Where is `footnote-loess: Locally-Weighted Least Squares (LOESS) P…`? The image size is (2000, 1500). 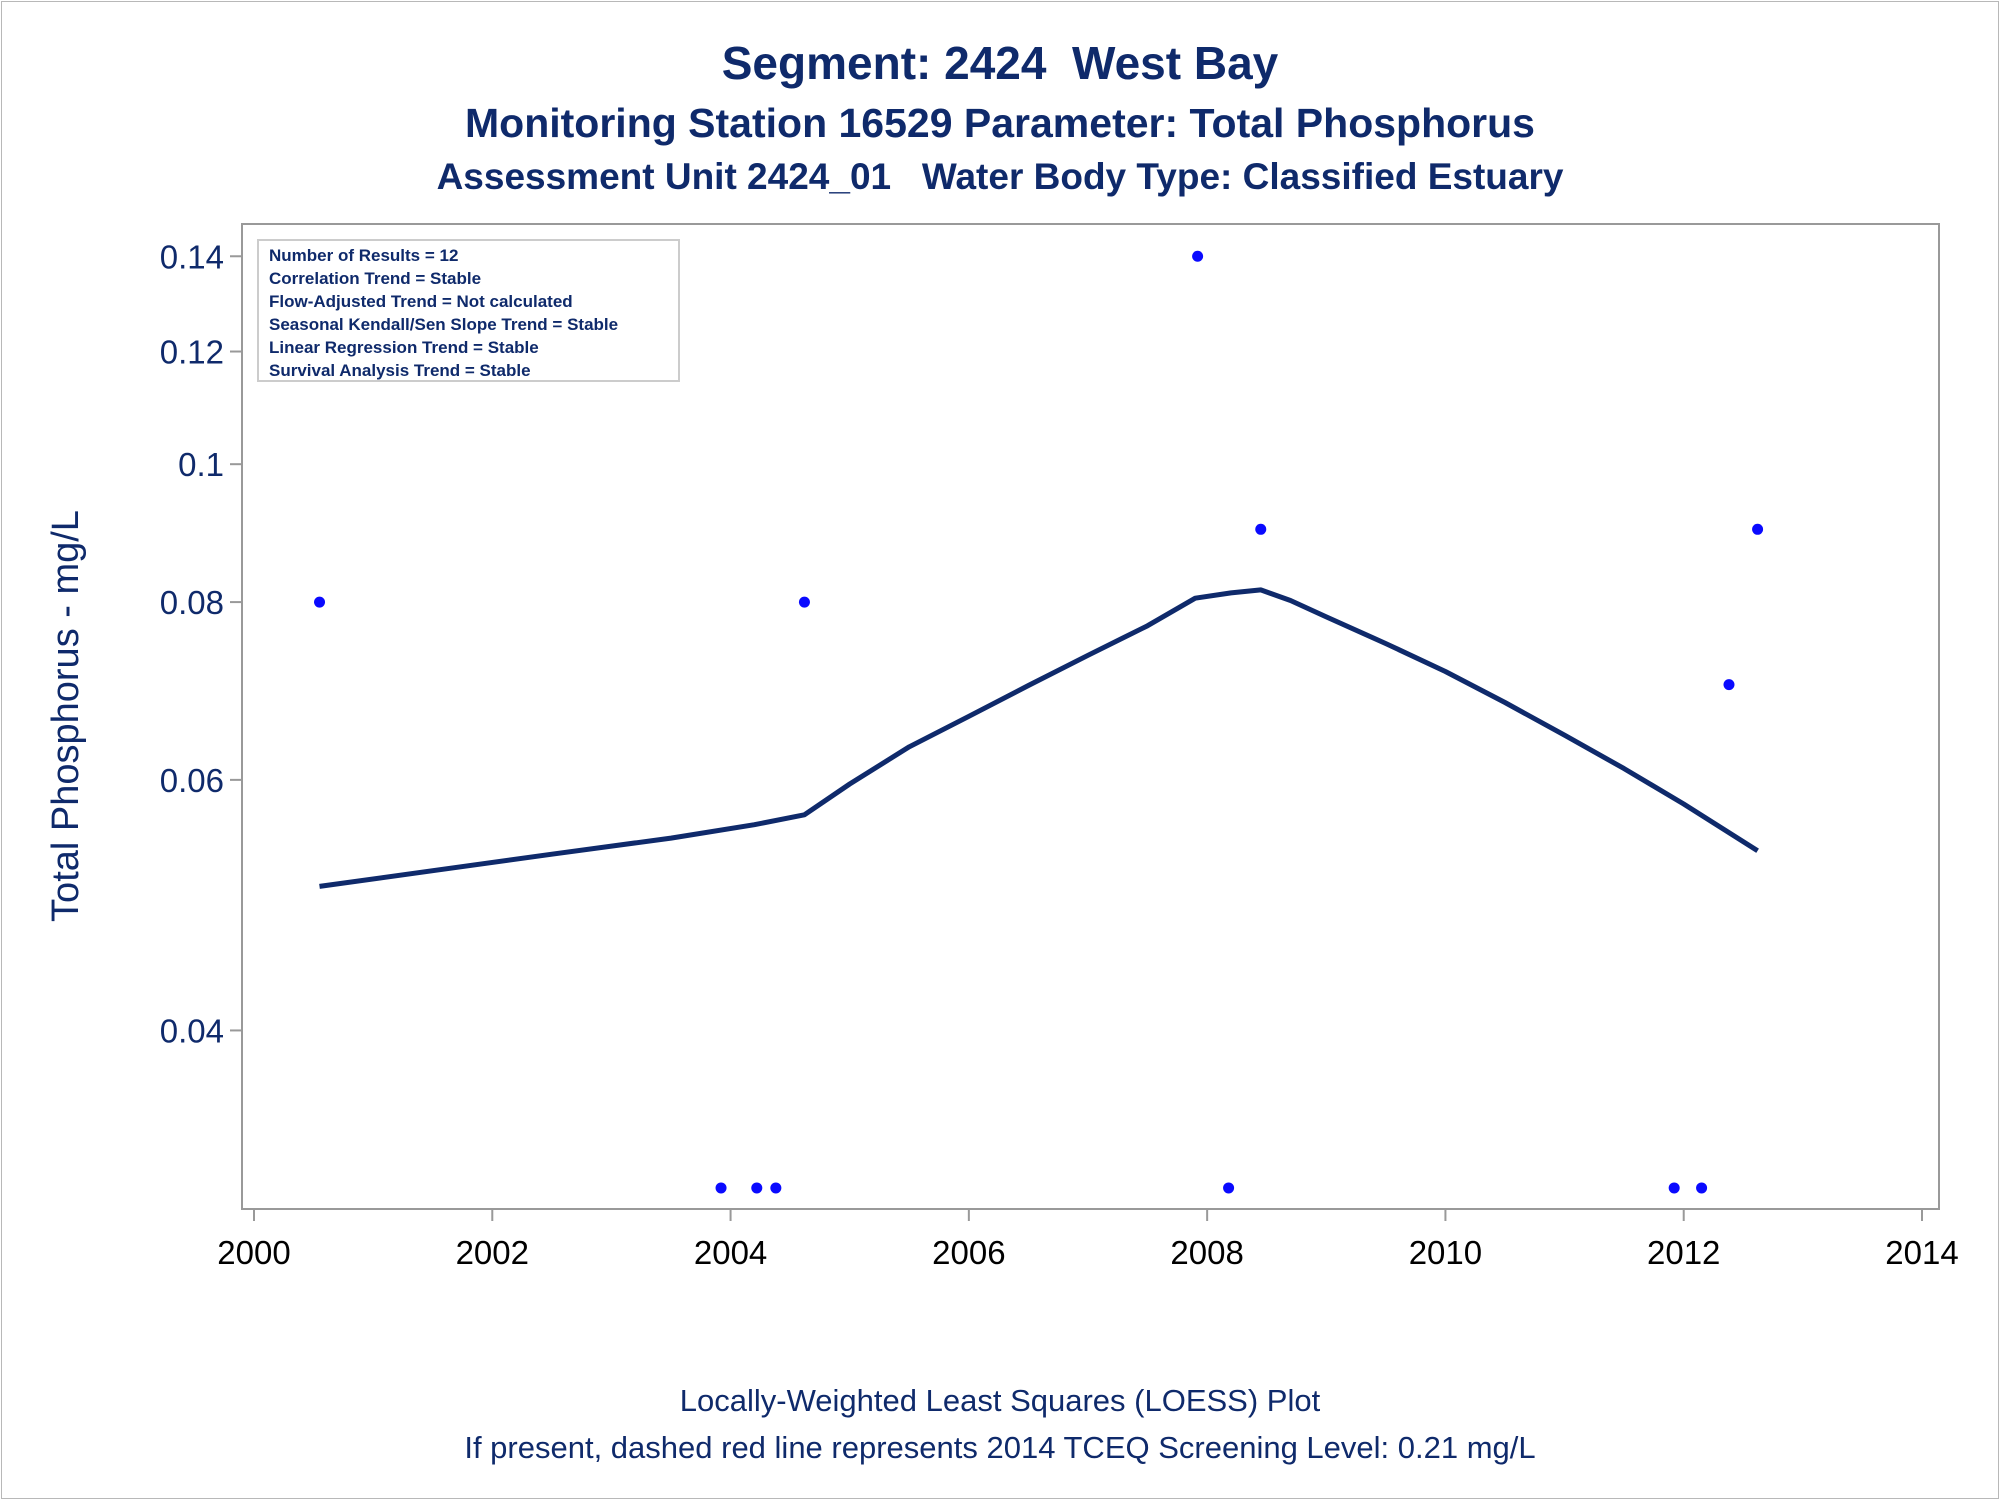
footnote-loess: Locally-Weighted Least Squares (LOESS) P… is located at coordinates (1000, 1400).